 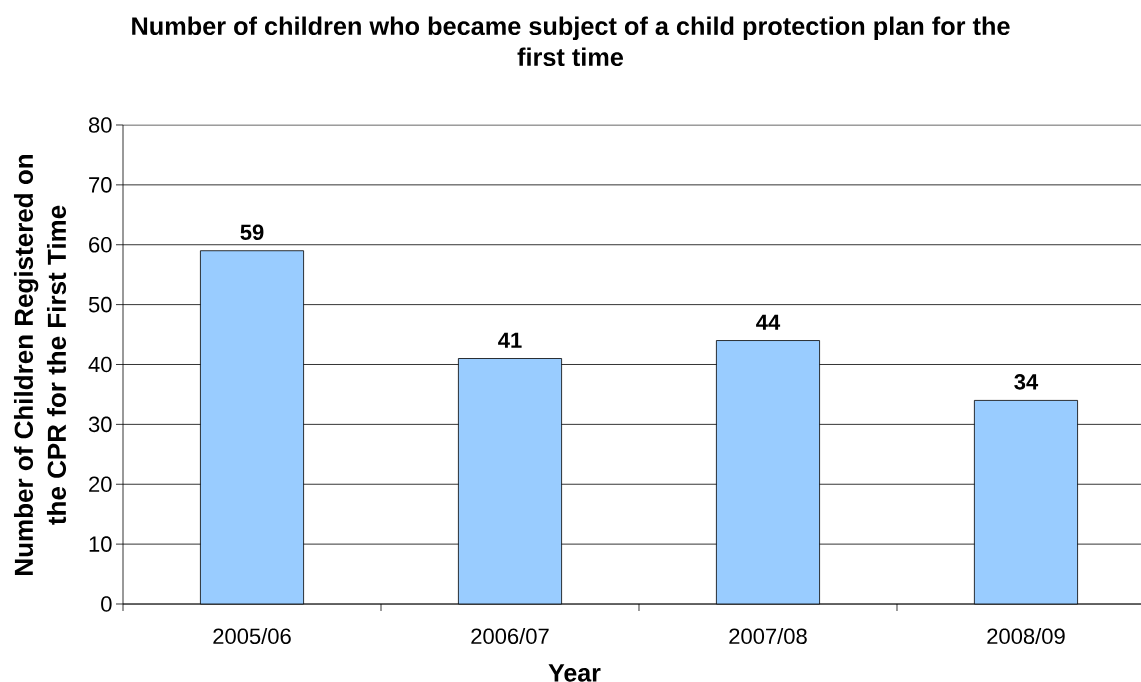 What do you see at coordinates (100, 544) in the screenshot?
I see `y-tick-label: 10` at bounding box center [100, 544].